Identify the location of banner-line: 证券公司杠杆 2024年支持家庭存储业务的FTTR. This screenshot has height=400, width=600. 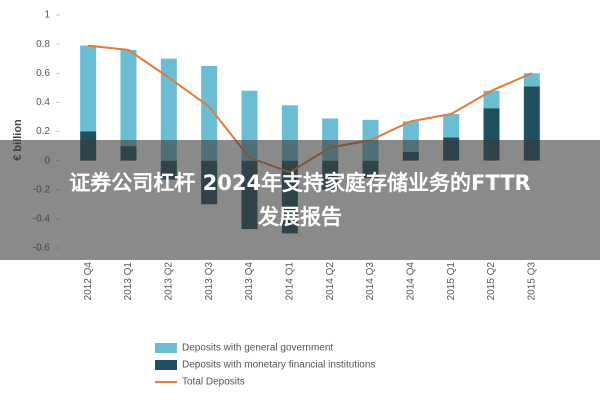
(300, 183).